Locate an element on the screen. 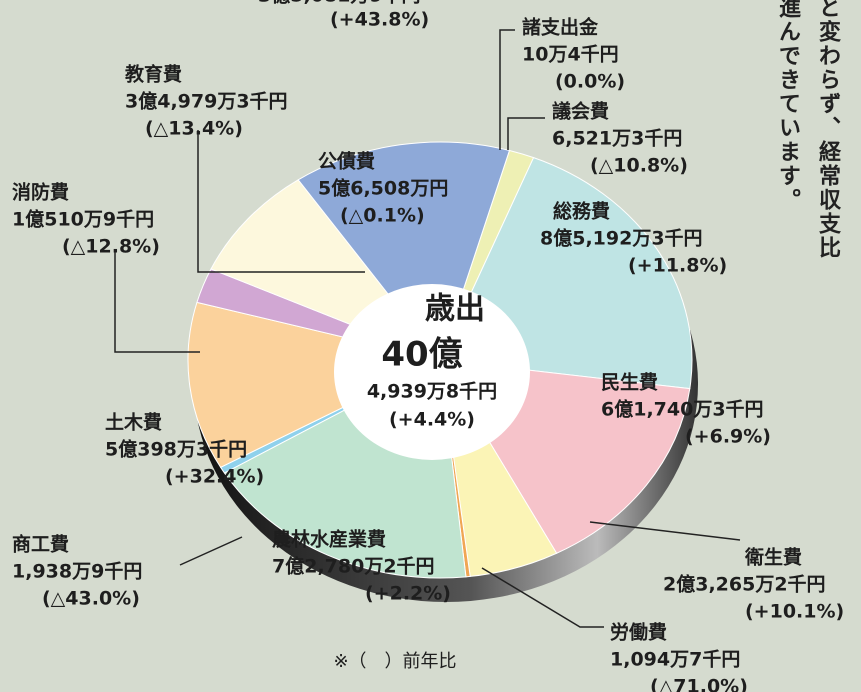 The width and height of the screenshot is (861, 692). note: ※（ ）前年比 is located at coordinates (394, 661).